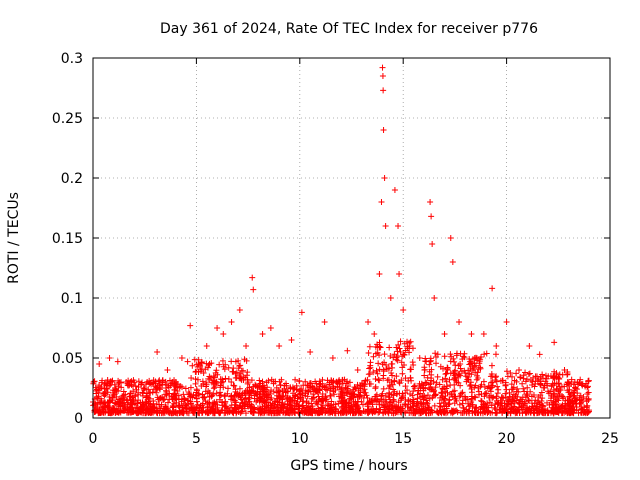 The image size is (640, 480). Describe the element at coordinates (72, 59) in the screenshot. I see `y-tick-label: 0.3` at that location.